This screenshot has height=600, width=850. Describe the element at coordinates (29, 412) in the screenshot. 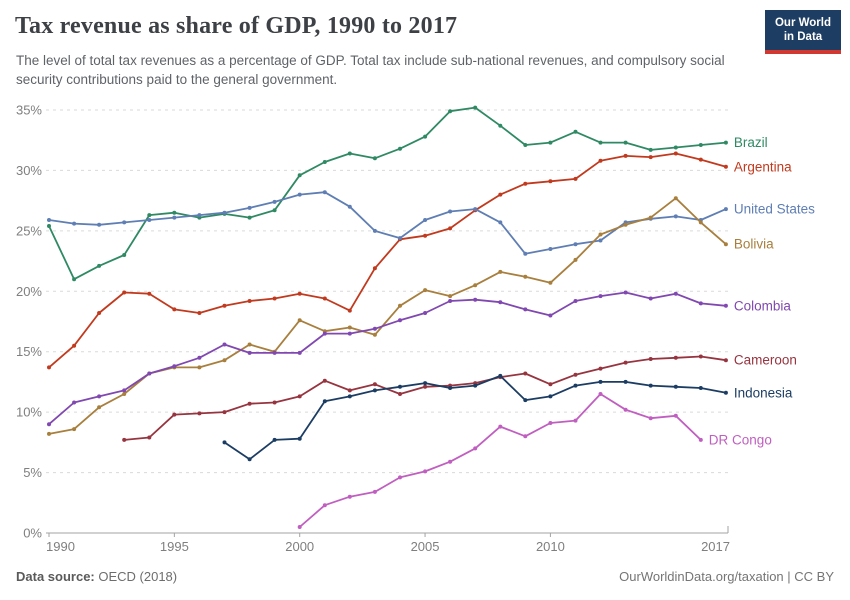

I see `y-tick-label: 10%` at that location.